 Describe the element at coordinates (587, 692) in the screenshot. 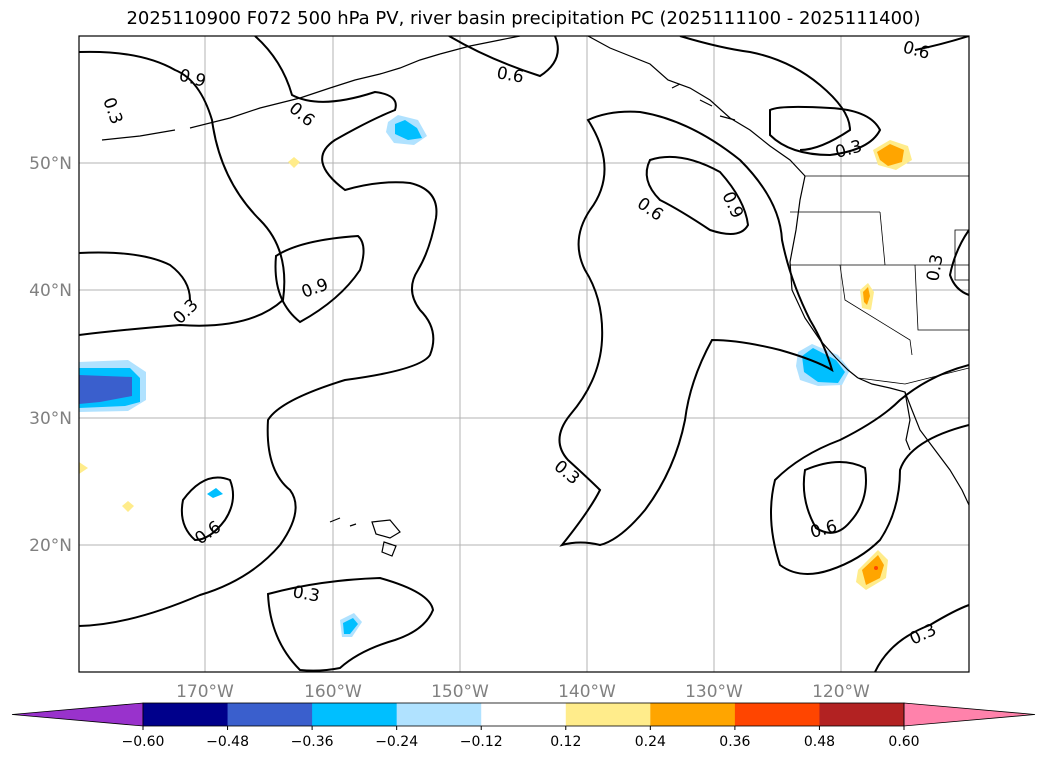

I see `lon-label: 140°W` at that location.